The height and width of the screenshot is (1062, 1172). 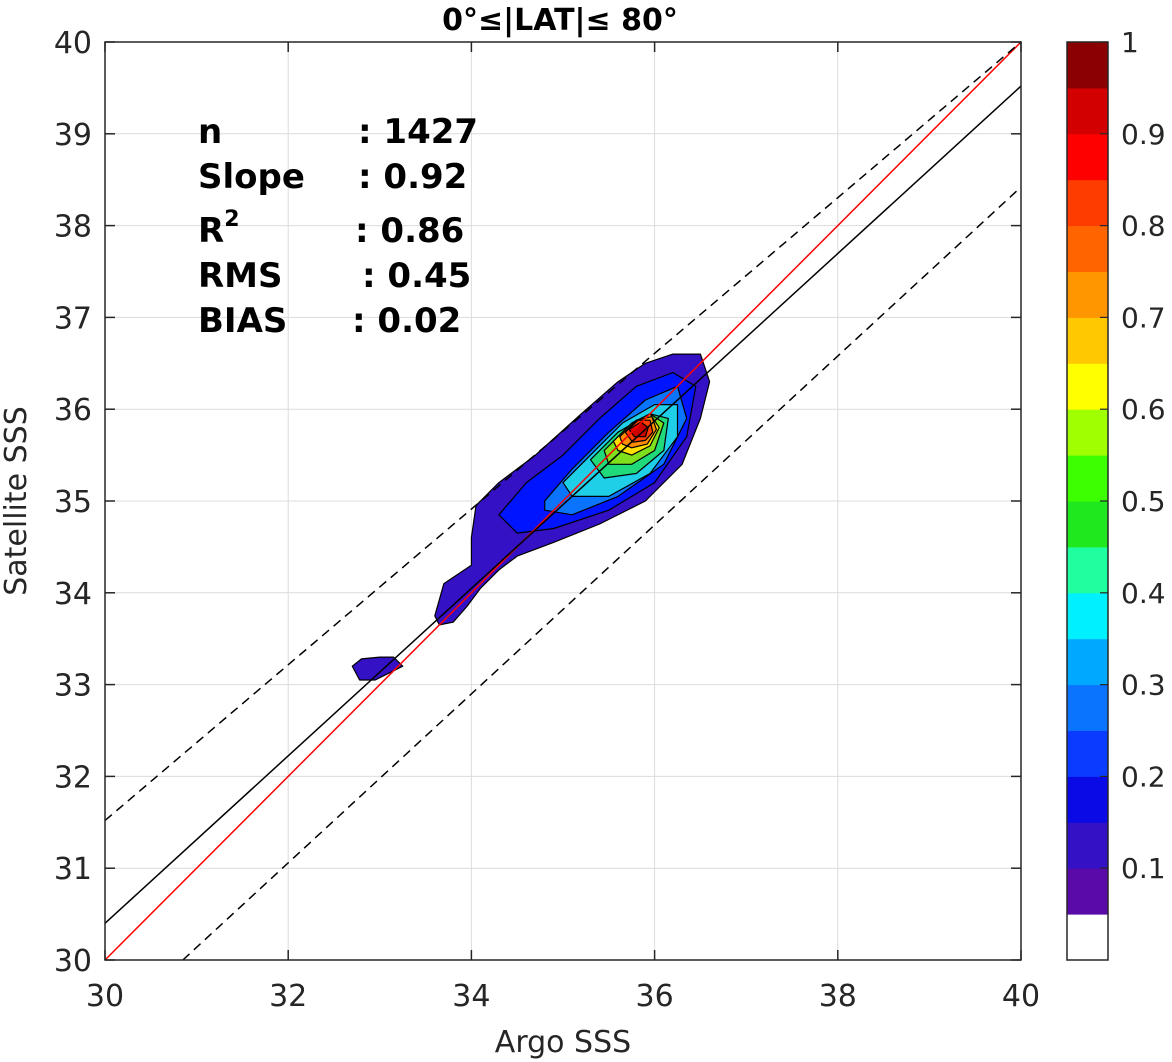 What do you see at coordinates (1143, 317) in the screenshot?
I see `colorbar-tick-label: 0.7` at bounding box center [1143, 317].